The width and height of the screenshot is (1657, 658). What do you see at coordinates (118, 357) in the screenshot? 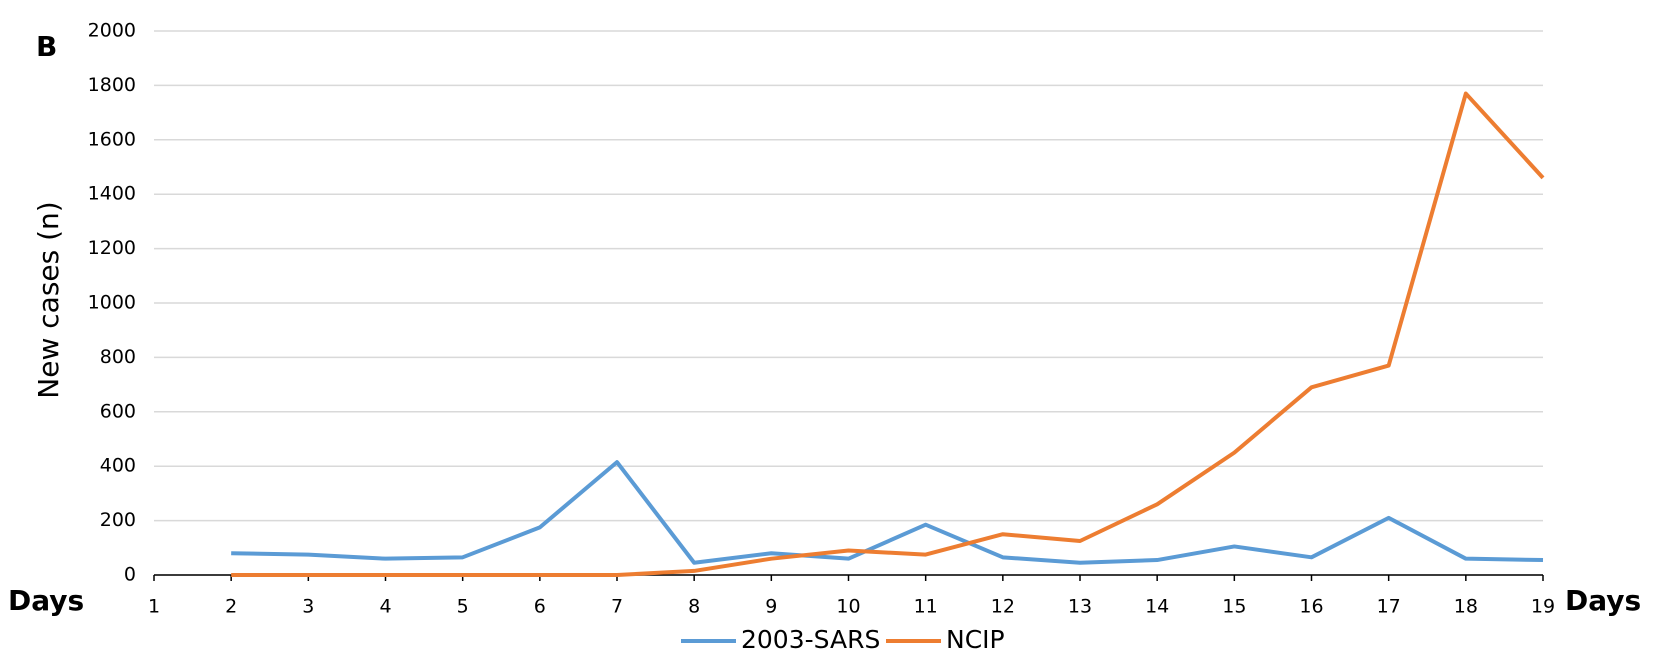
I see `y-tick-label: 800` at bounding box center [118, 357].